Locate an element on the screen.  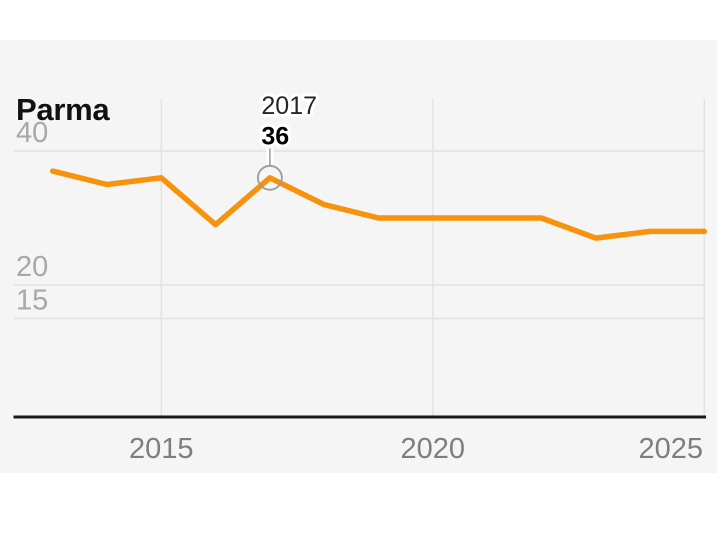
y-tick-label-20: 20 is located at coordinates (32, 267).